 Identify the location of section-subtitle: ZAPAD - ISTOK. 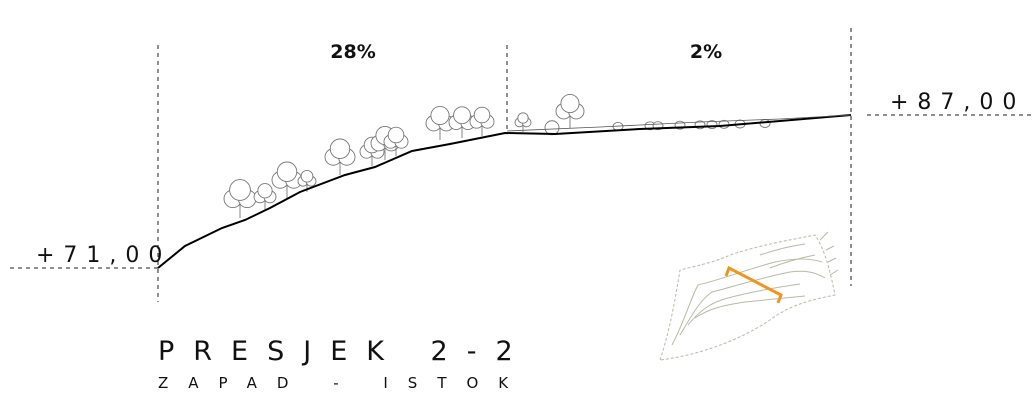
(343, 383).